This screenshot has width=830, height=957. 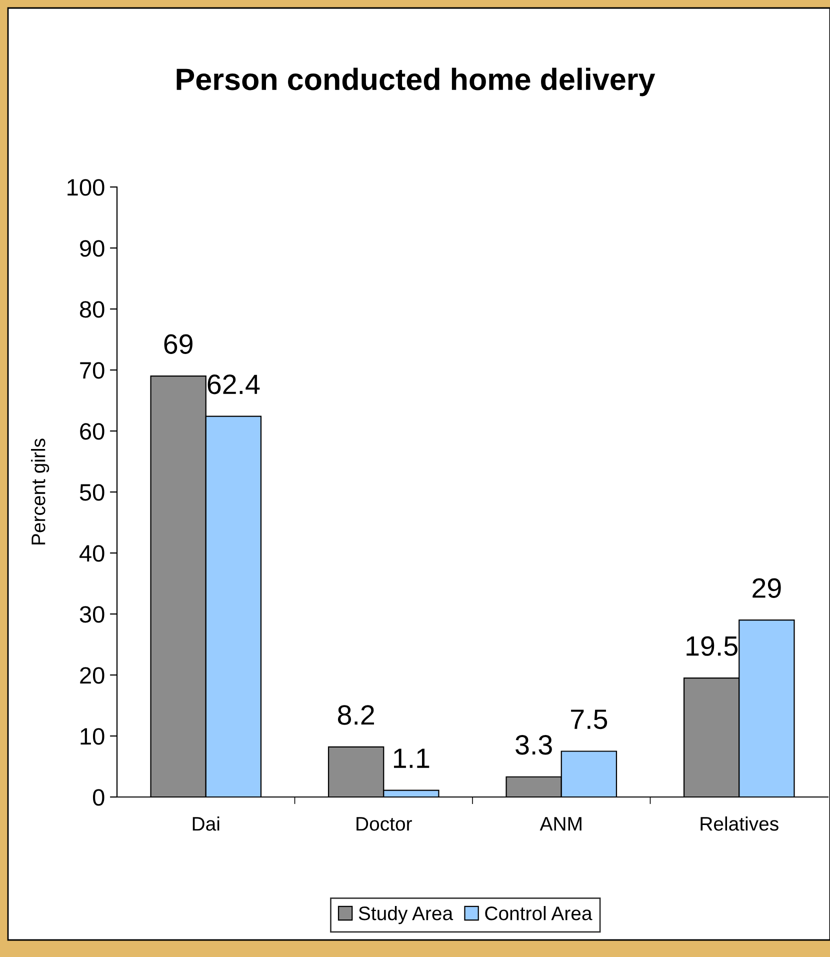 I want to click on x-tick-label: Doctor, so click(x=384, y=824).